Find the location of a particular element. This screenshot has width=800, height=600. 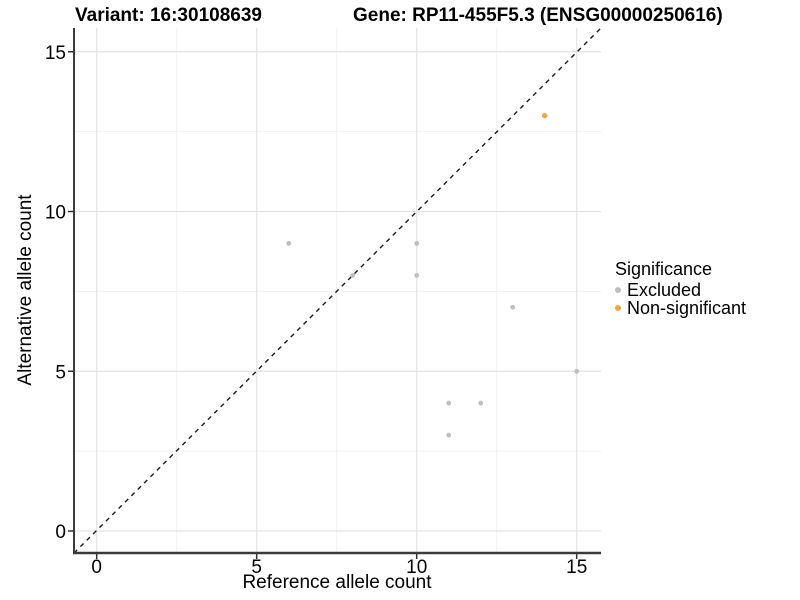

x-tick-label: 15 is located at coordinates (576, 567).